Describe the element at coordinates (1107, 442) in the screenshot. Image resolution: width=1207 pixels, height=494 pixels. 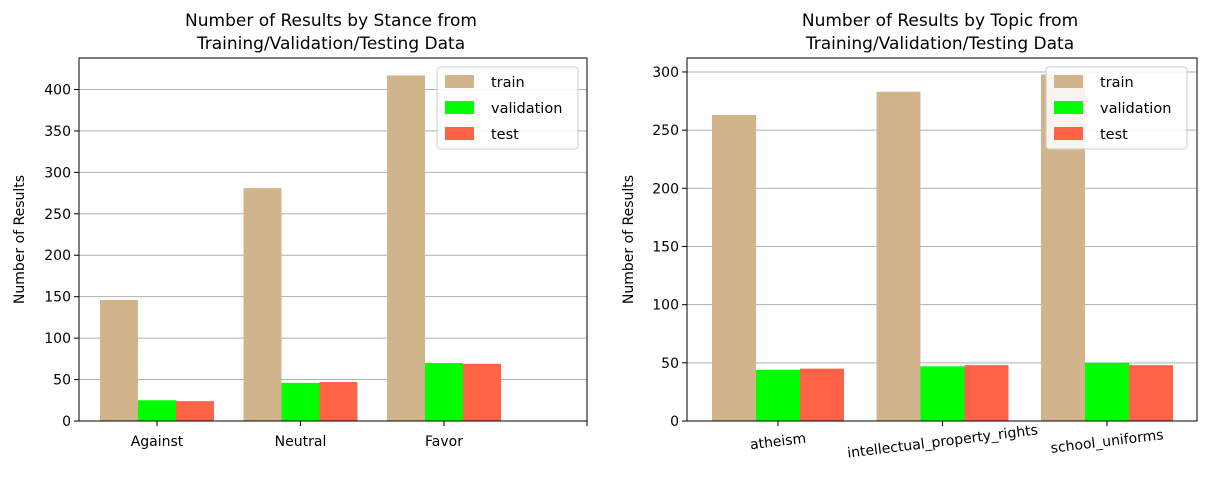
I see `x-tick-label: school_uniforms` at that location.